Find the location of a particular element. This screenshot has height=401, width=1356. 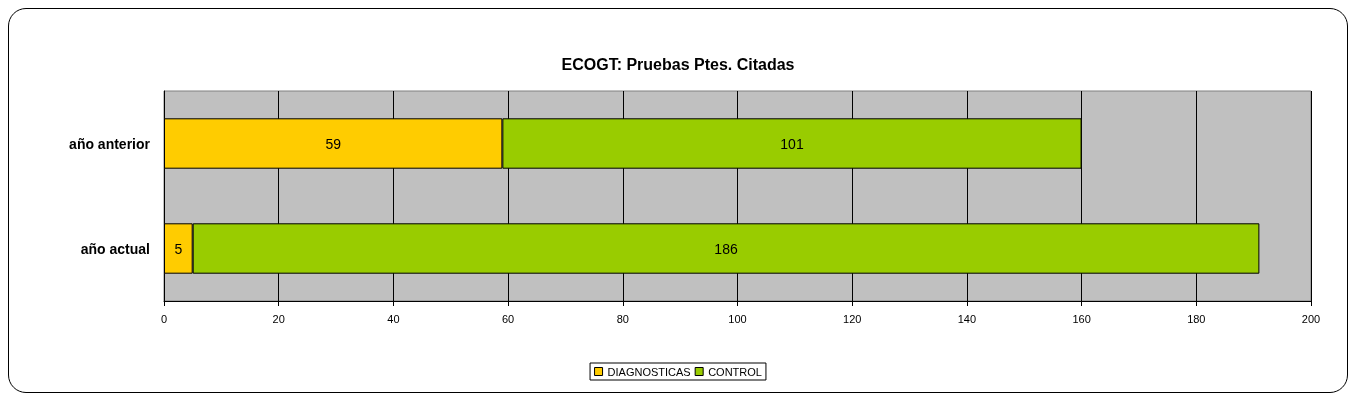

data-label: 5 is located at coordinates (178, 248).